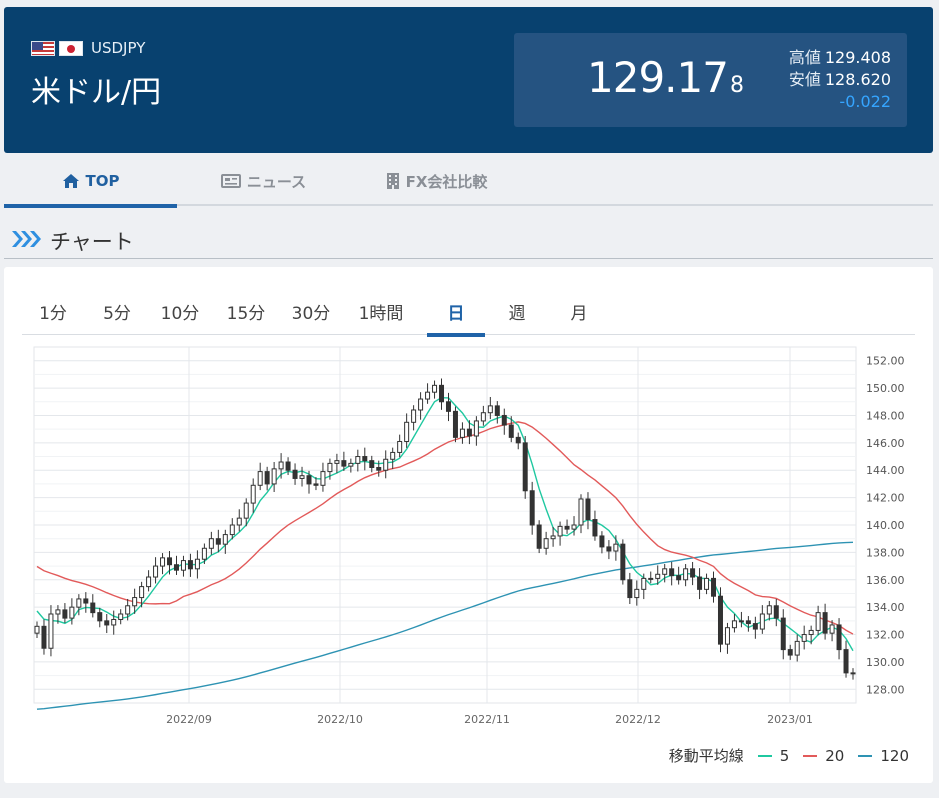 The height and width of the screenshot is (798, 939). Describe the element at coordinates (381, 314) in the screenshot. I see `period-1hour: 1時間` at that location.